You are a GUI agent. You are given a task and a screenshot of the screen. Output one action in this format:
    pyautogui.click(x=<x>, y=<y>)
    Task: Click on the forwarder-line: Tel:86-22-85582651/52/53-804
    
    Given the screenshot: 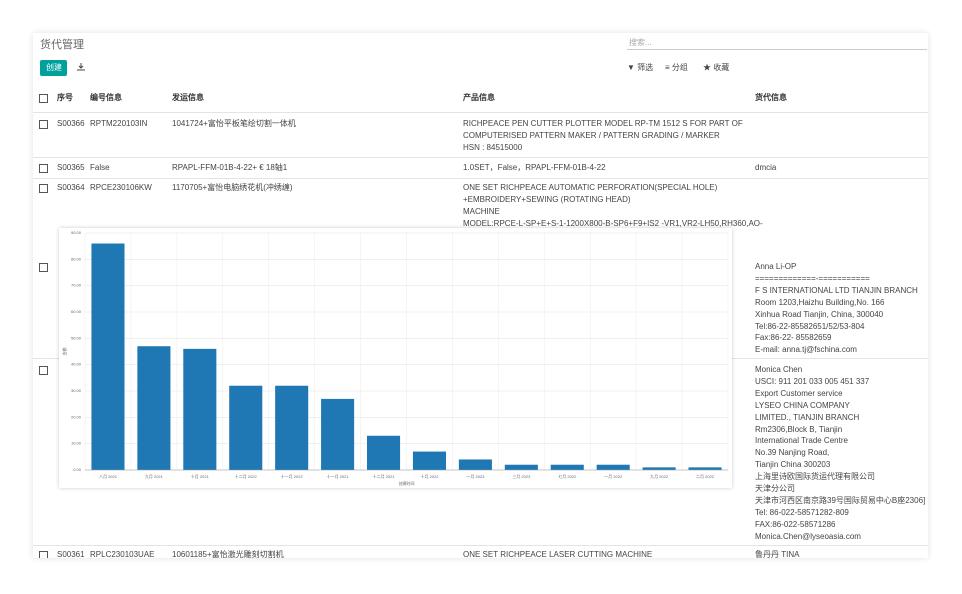 What is the action you would take?
    pyautogui.click(x=810, y=326)
    